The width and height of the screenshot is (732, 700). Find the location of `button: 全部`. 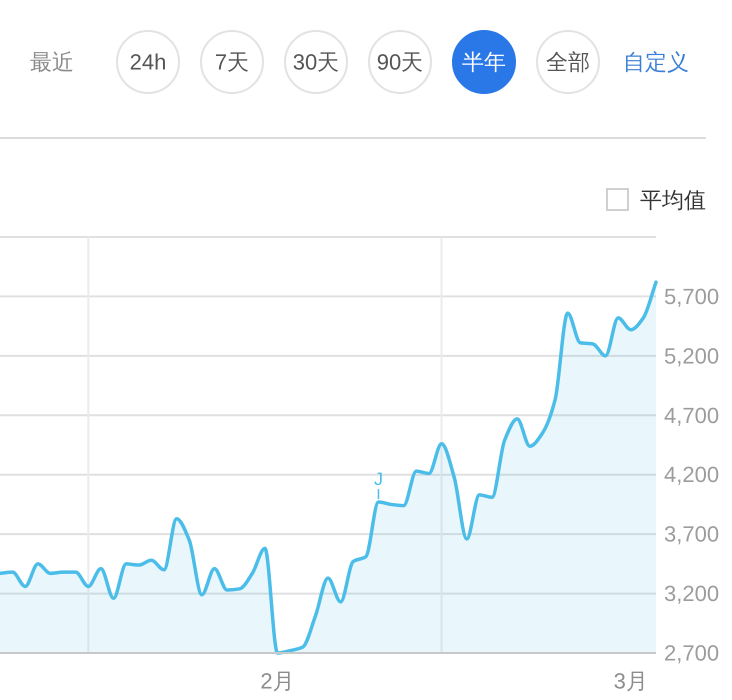

button: 全部 is located at coordinates (568, 62).